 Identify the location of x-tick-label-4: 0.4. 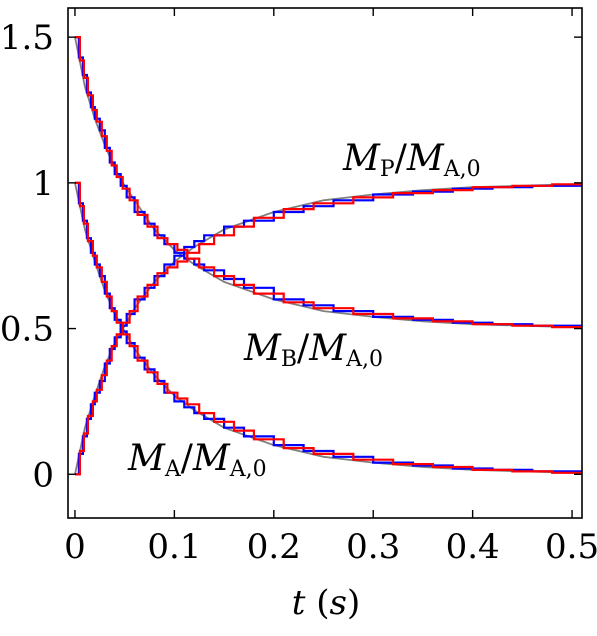
(473, 547).